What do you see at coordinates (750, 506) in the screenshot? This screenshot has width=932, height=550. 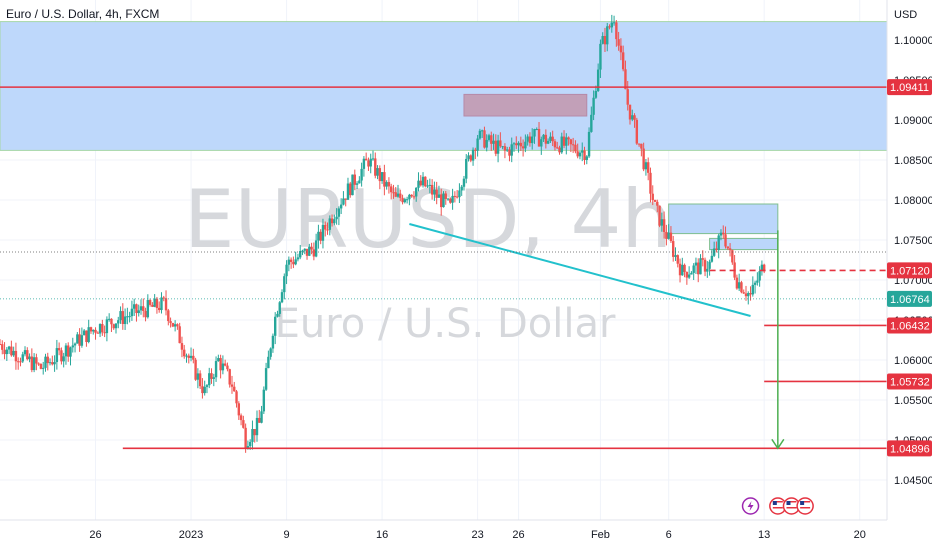 I see `lightning-icon` at bounding box center [750, 506].